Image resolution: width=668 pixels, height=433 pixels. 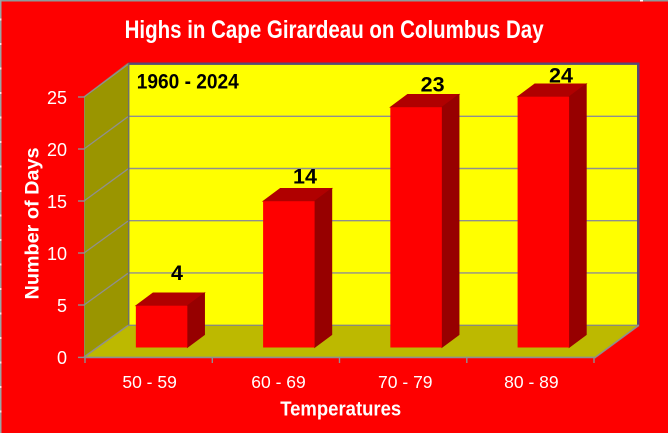 What do you see at coordinates (278, 382) in the screenshot?
I see `svg-text: 60 - 69` at bounding box center [278, 382].